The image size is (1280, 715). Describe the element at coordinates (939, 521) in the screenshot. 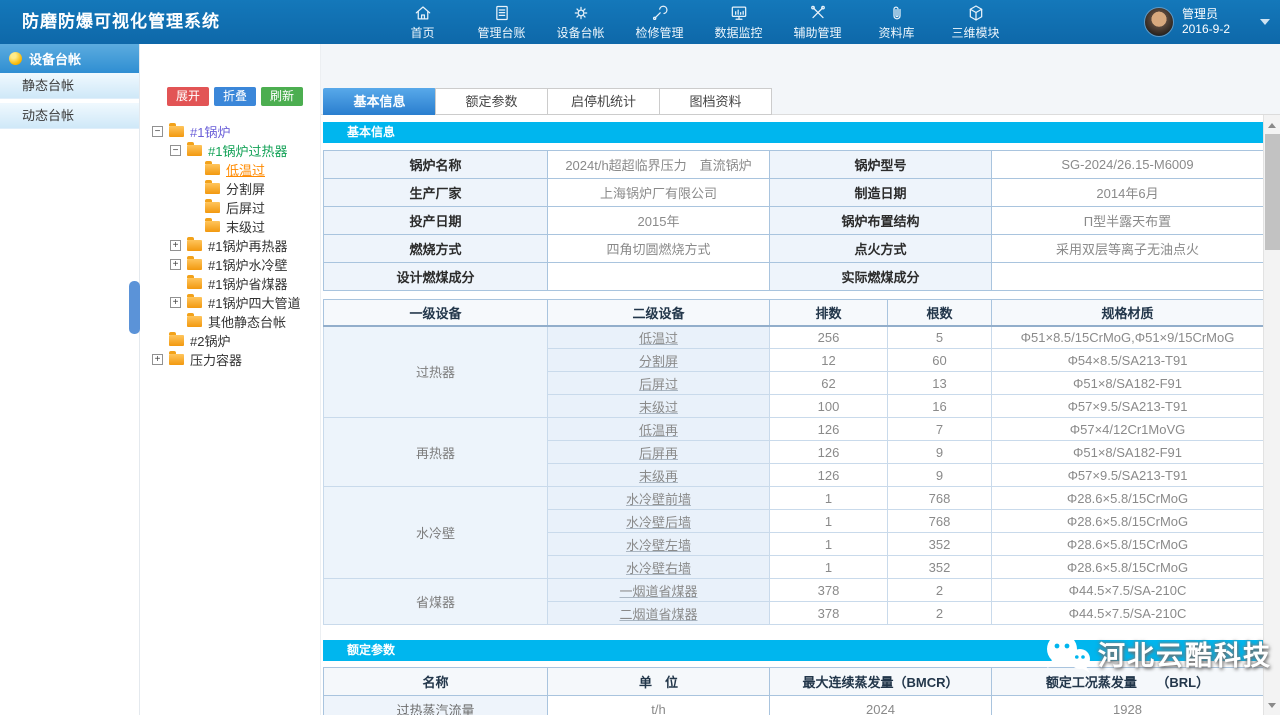

I see `tubes-count-cell: 768` at that location.